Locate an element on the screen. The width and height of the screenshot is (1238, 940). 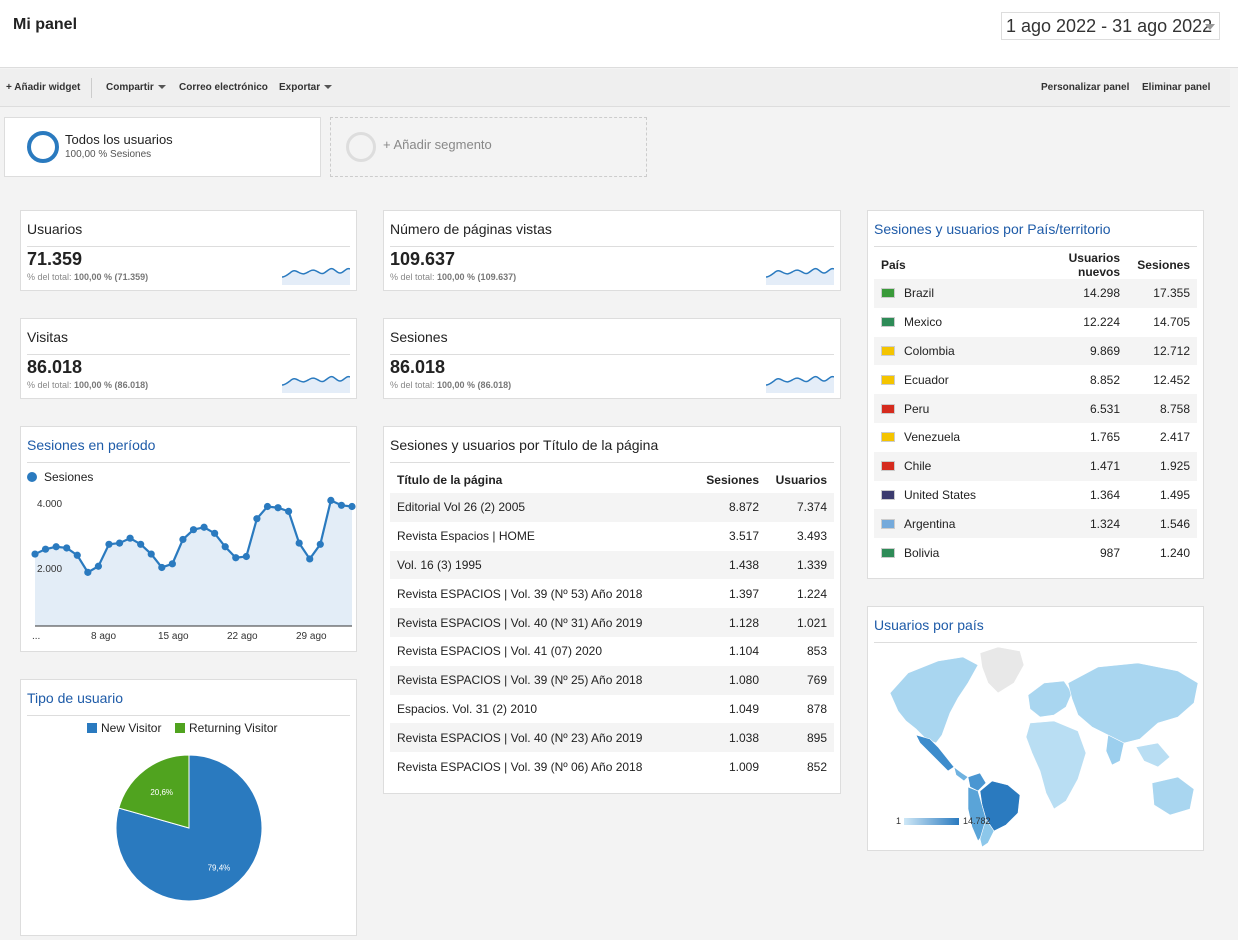
argentina-flag-icon is located at coordinates (888, 523).